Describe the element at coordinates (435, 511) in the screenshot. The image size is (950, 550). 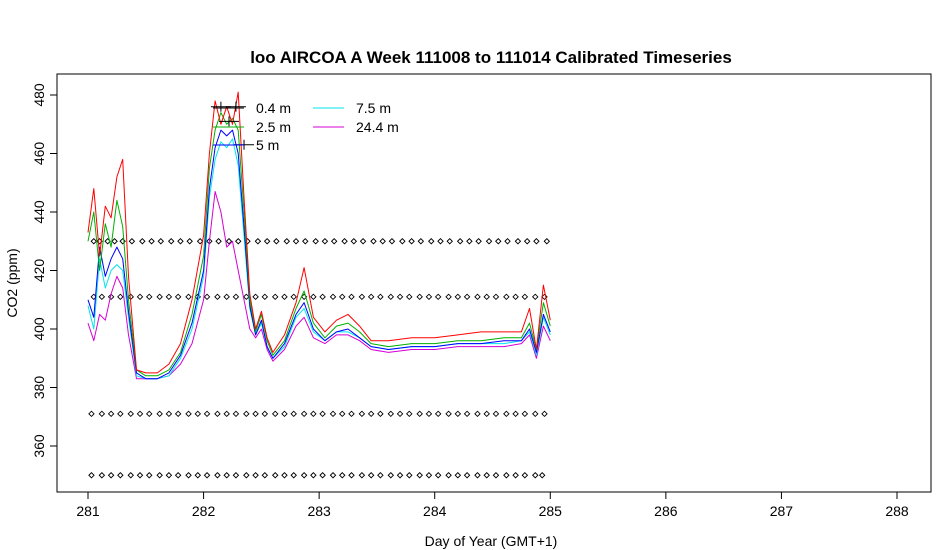
I see `x-tick-label: 284` at that location.